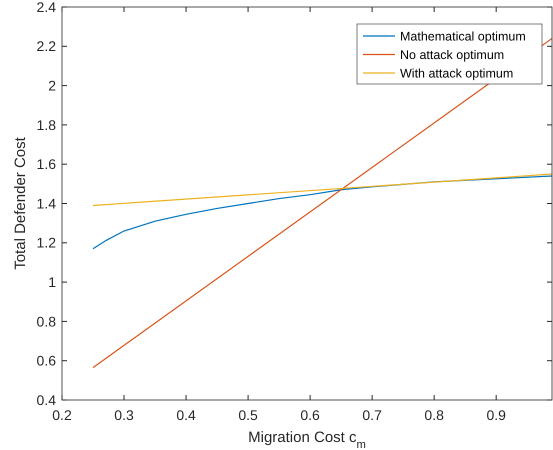  Describe the element at coordinates (496, 415) in the screenshot. I see `x-tick-label: 0.9` at that location.